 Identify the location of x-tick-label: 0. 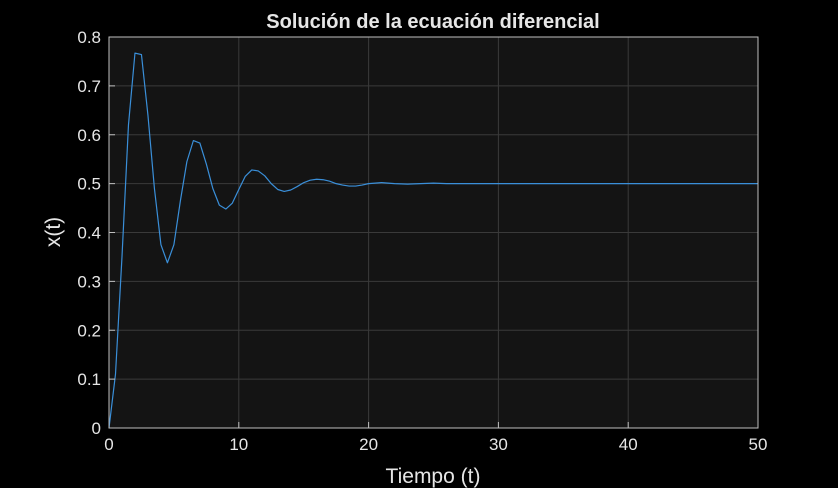
(108, 444).